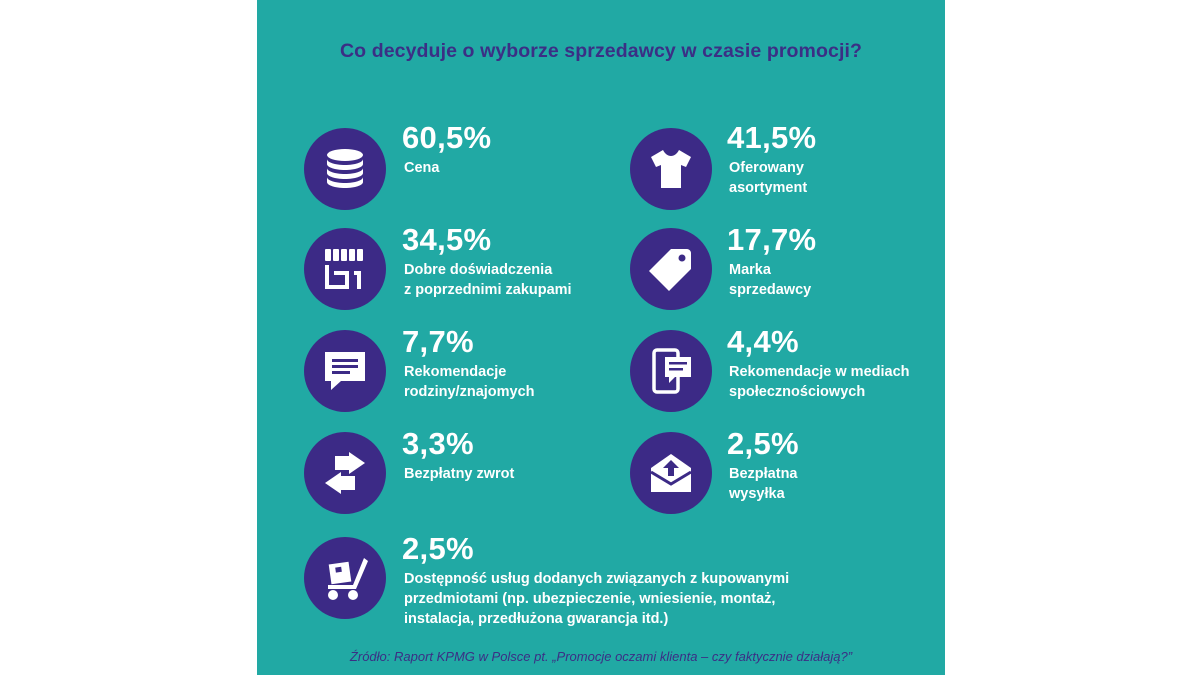  I want to click on stat-label-line: asortyment, so click(768, 188).